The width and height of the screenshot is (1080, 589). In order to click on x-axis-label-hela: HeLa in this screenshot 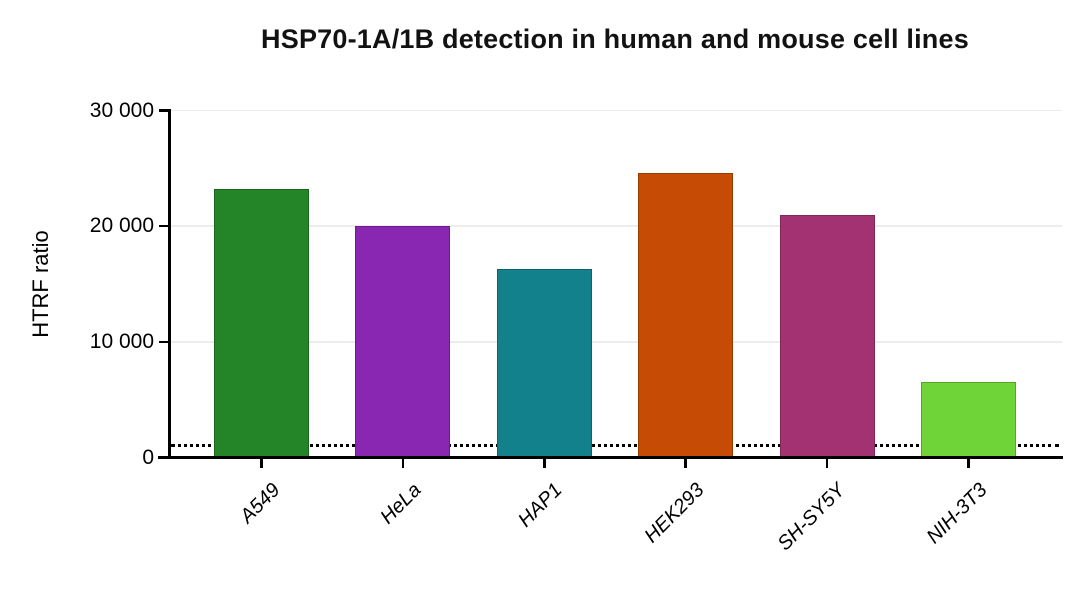, I will do `click(401, 504)`.